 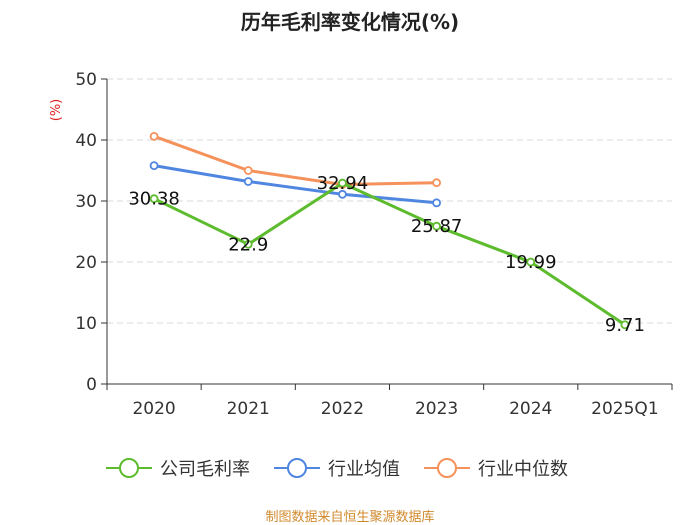 I want to click on data-label: 19.99, so click(x=531, y=262).